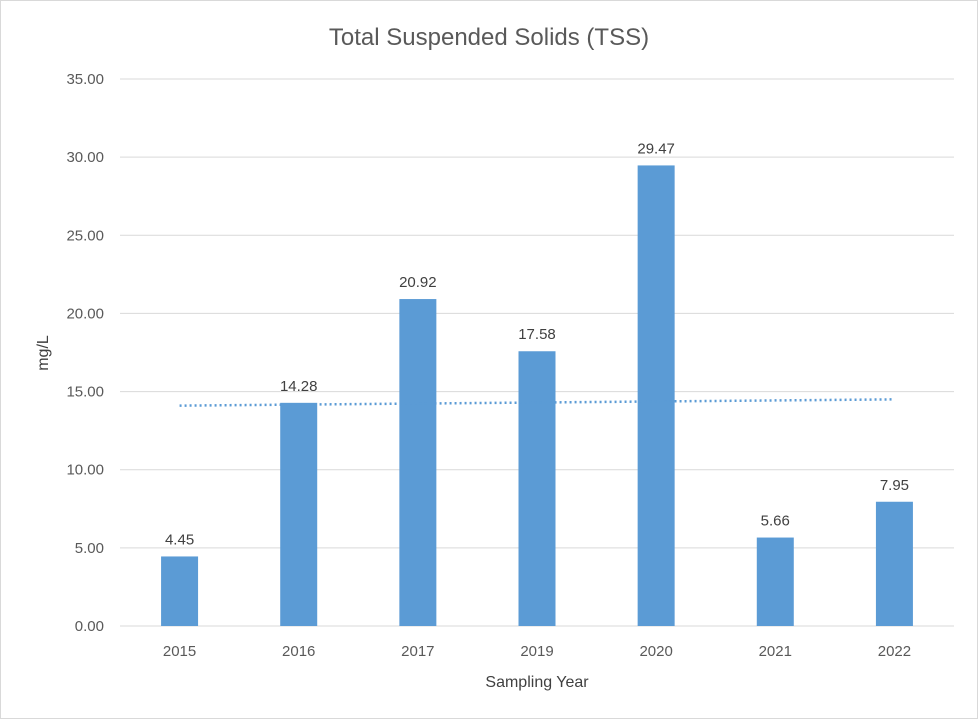 The width and height of the screenshot is (978, 723). I want to click on x-tick-label-2015: 2015, so click(179, 651).